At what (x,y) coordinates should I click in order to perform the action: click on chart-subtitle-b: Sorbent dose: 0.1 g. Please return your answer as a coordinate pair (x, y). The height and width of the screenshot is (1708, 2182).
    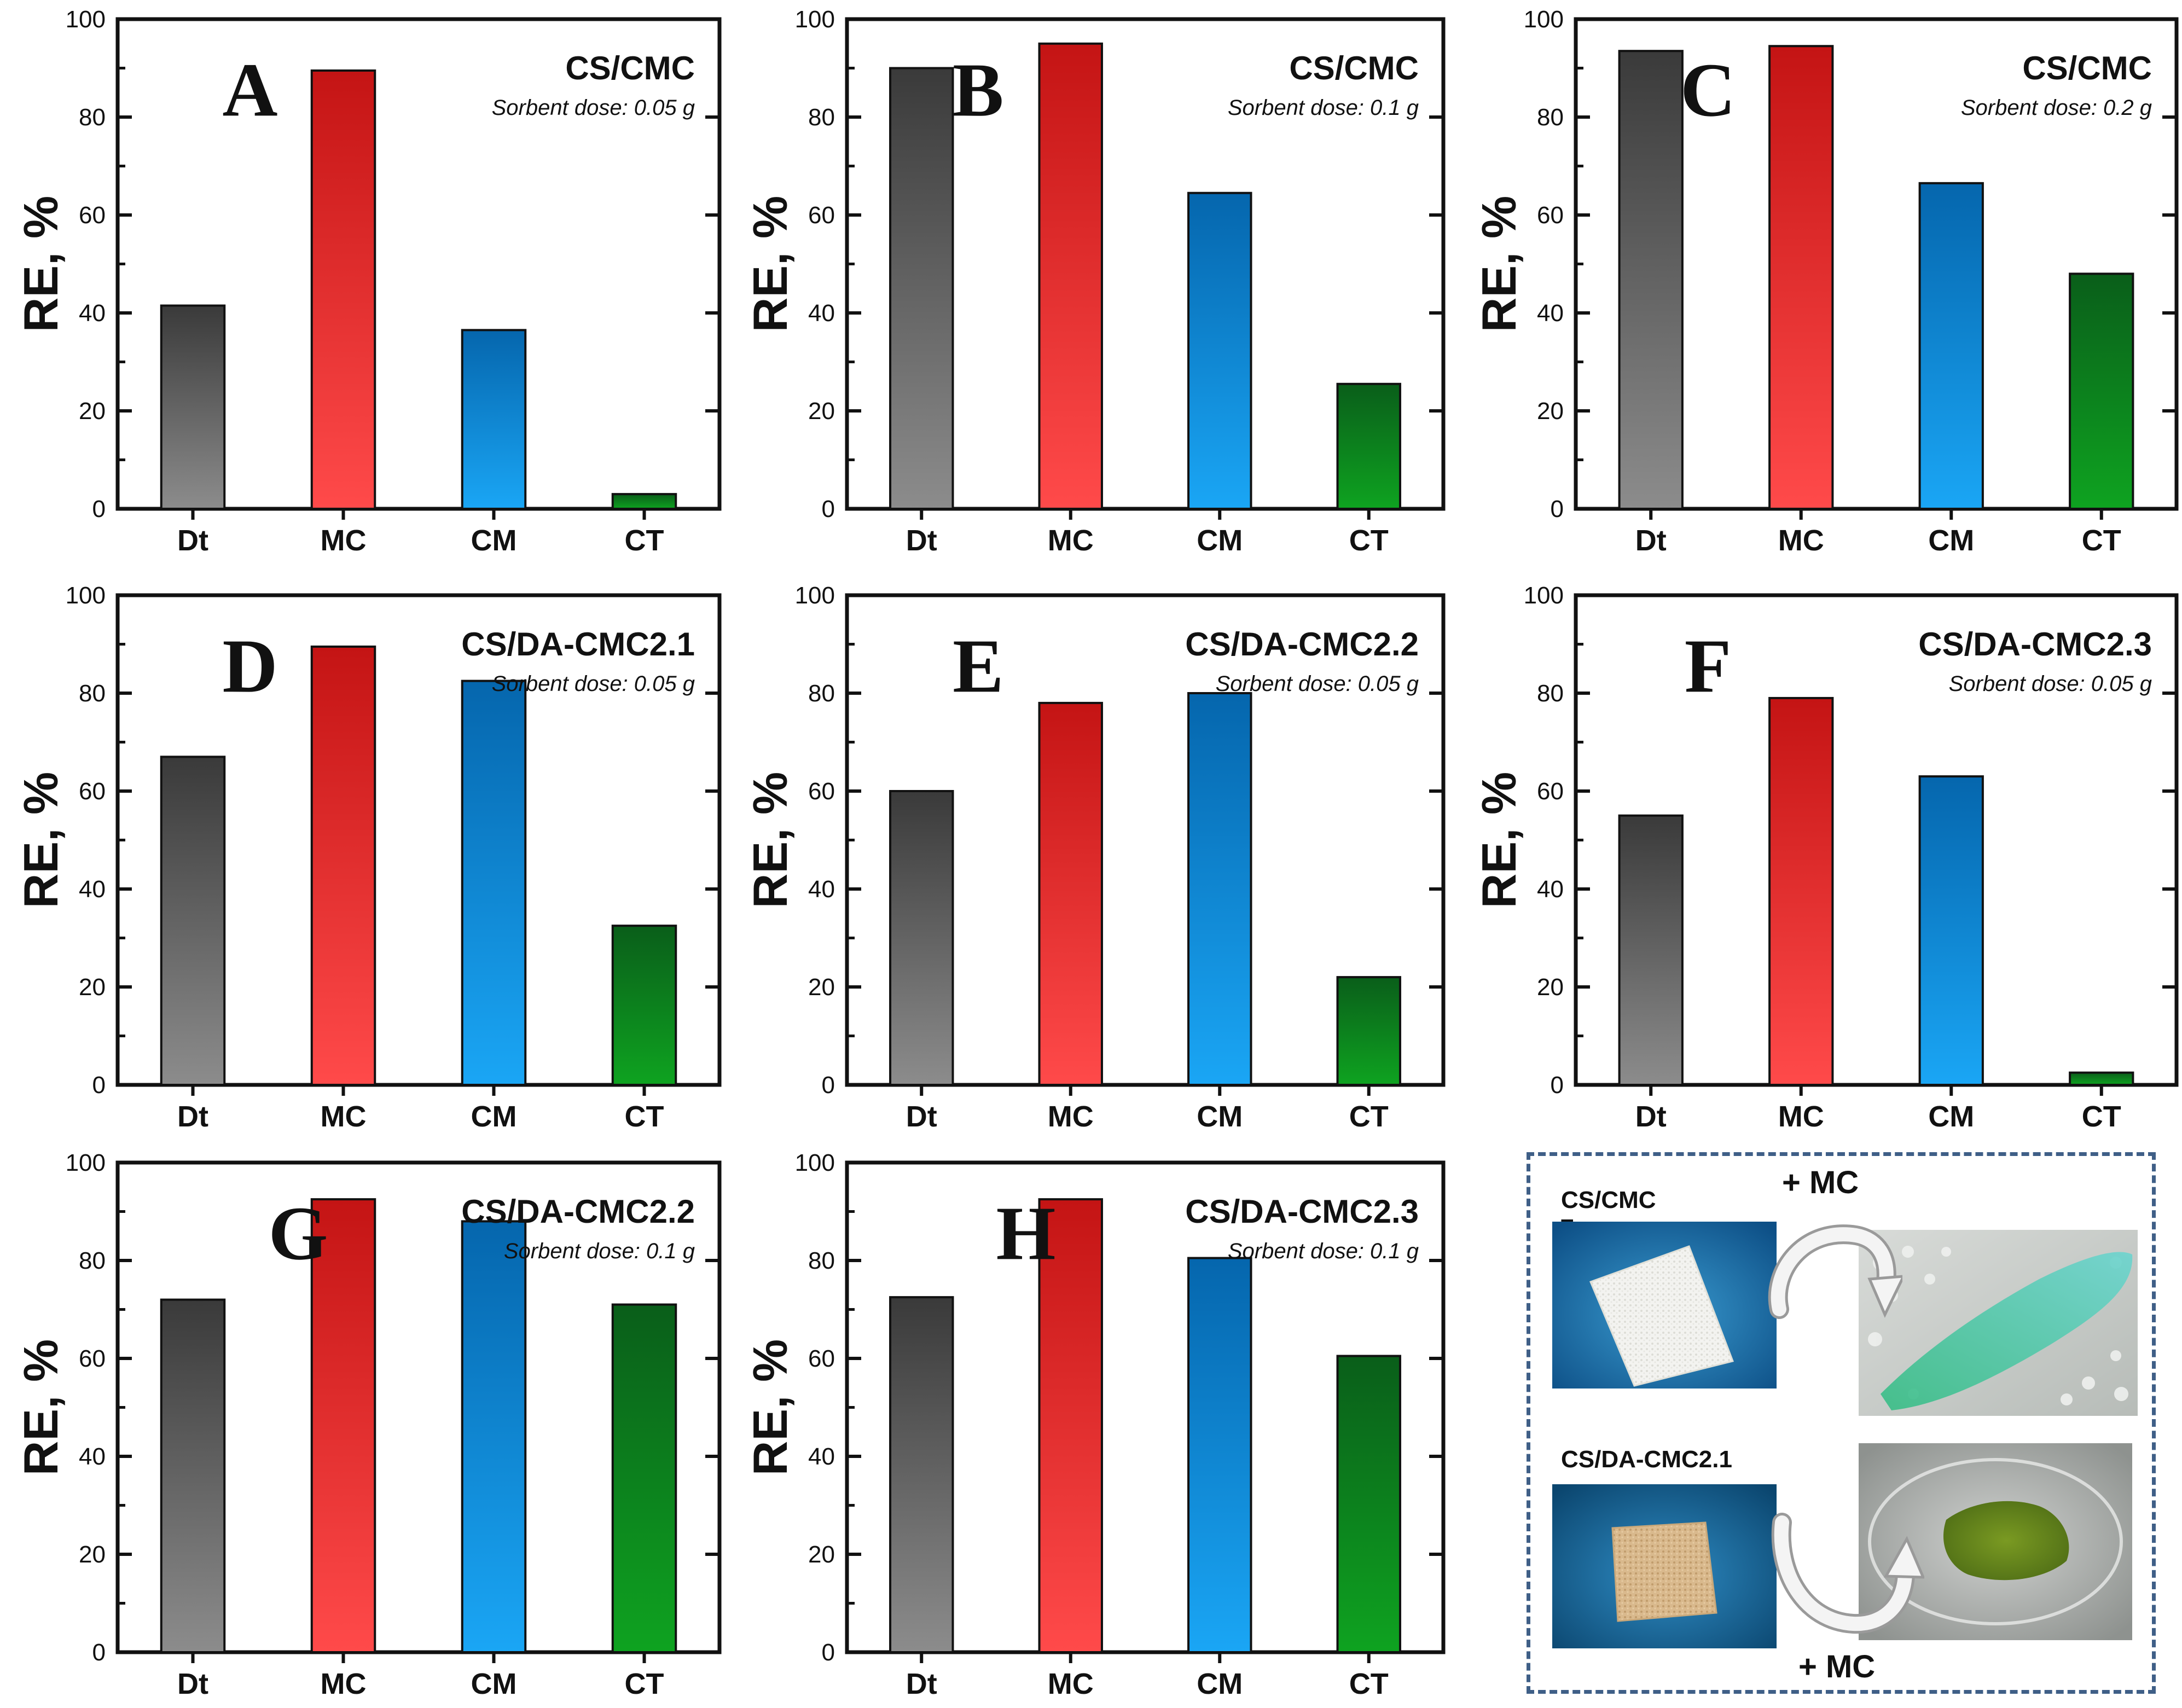
    Looking at the image, I should click on (1323, 108).